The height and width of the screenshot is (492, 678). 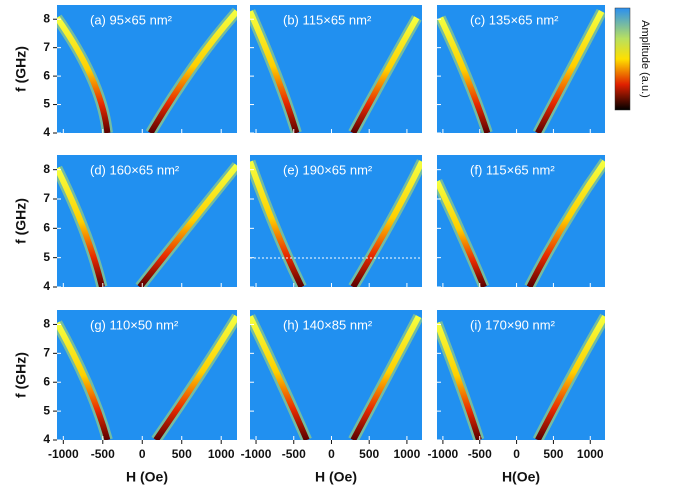 I want to click on panel-title: (b) 115×65 nm², so click(x=327, y=19).